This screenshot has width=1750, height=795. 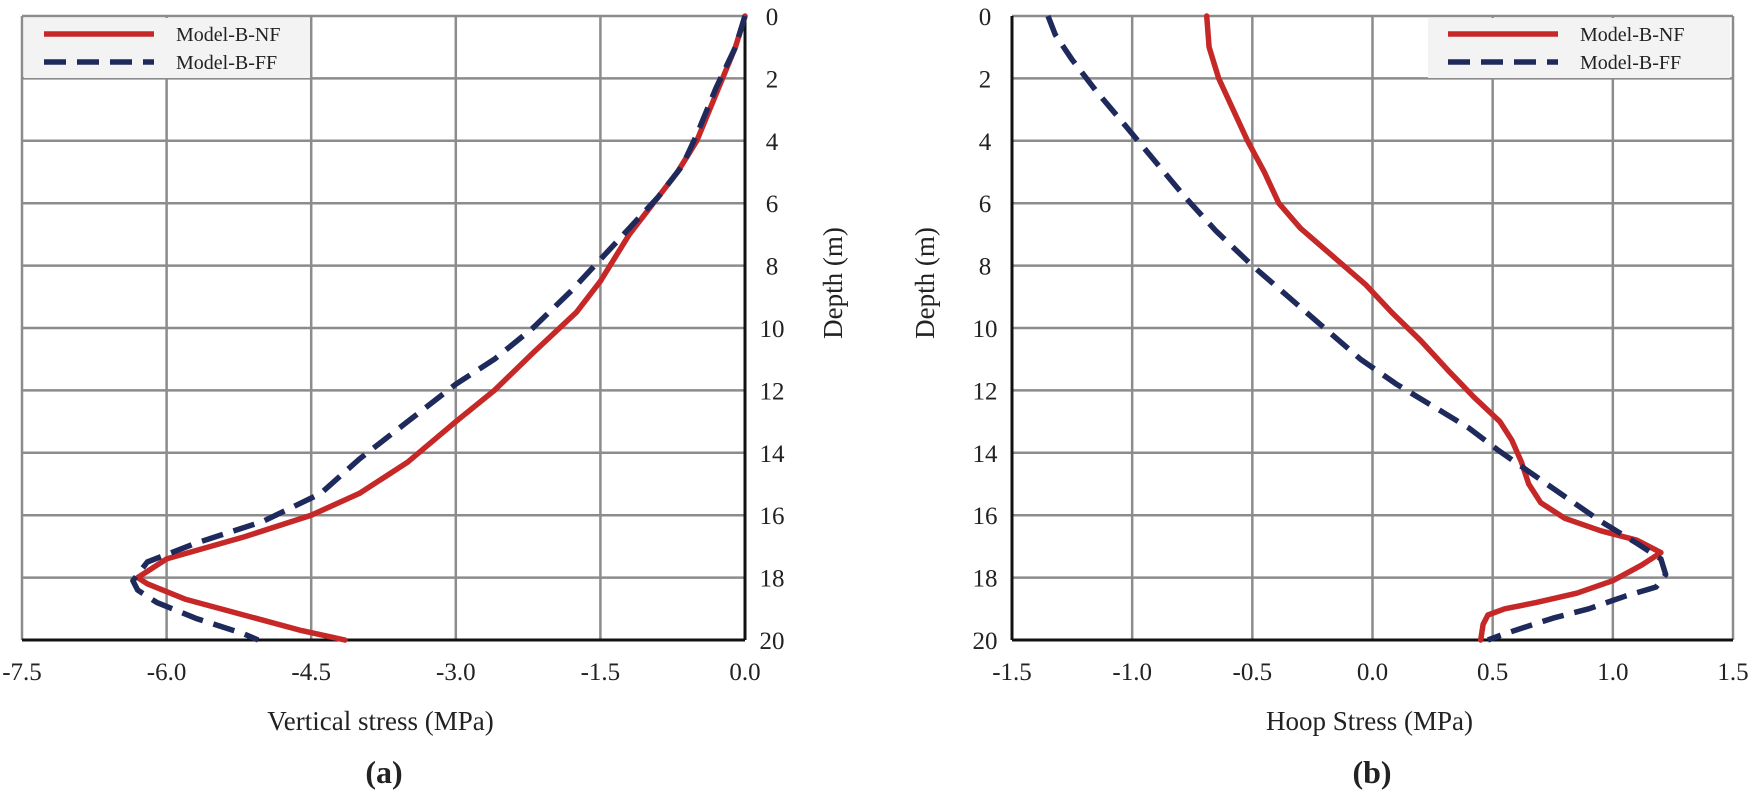 I want to click on x-axis-title: Vertical stress (MPa), so click(x=380, y=721).